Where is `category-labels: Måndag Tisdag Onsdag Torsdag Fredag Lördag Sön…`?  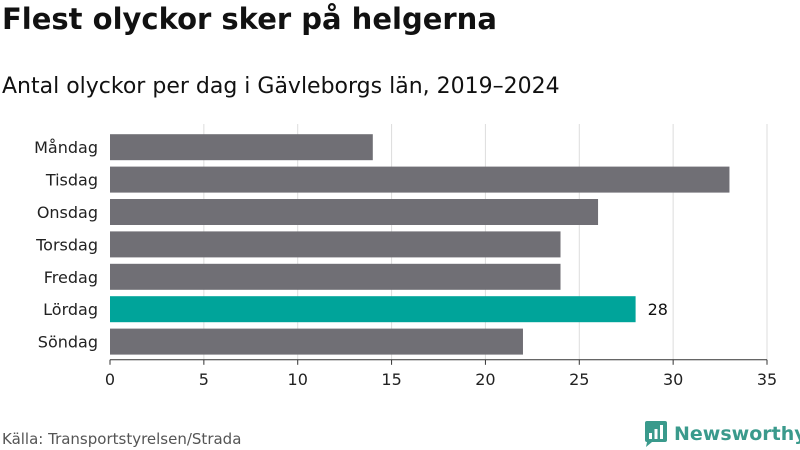
category-labels: Måndag Tisdag Onsdag Torsdag Fredag Lördag Sön… is located at coordinates (66, 244).